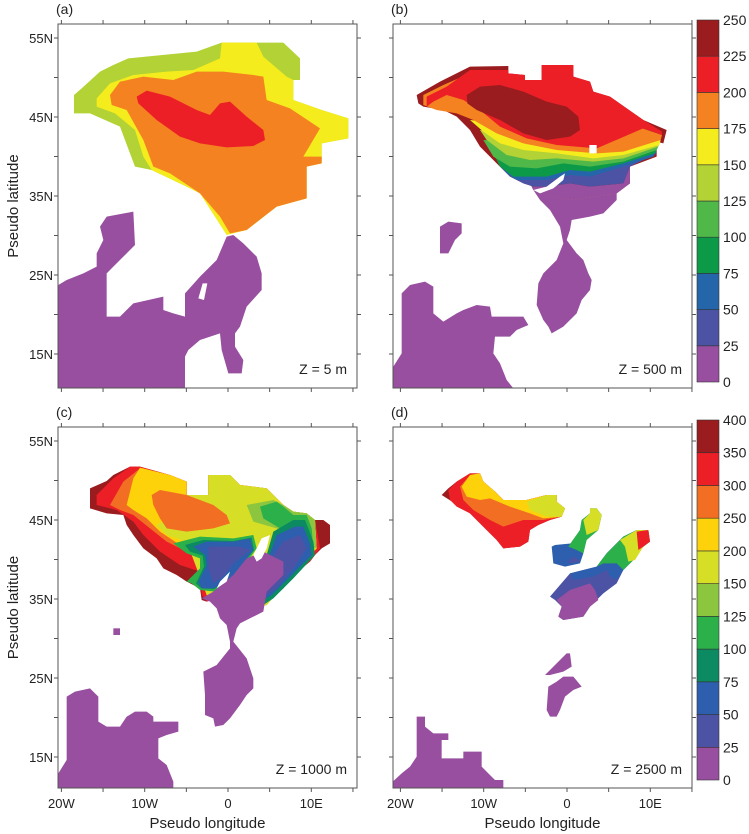 This screenshot has height=834, width=749. I want to click on colorbar-tick-label: 300, so click(735, 485).